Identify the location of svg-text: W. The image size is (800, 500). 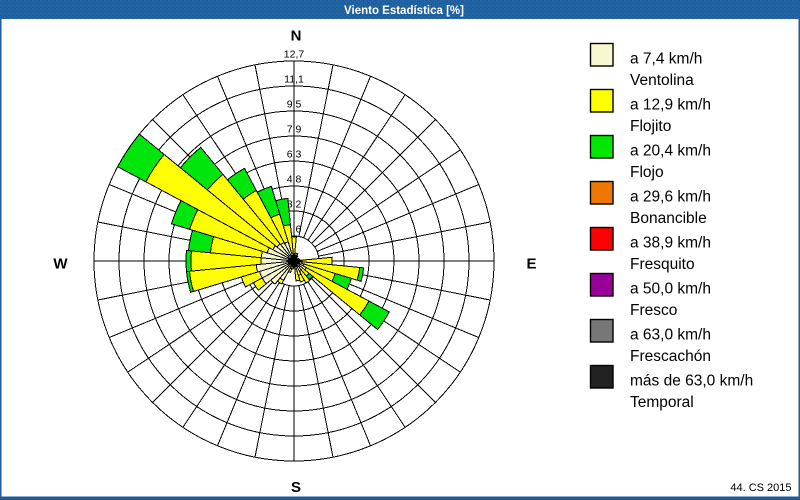
(60, 264).